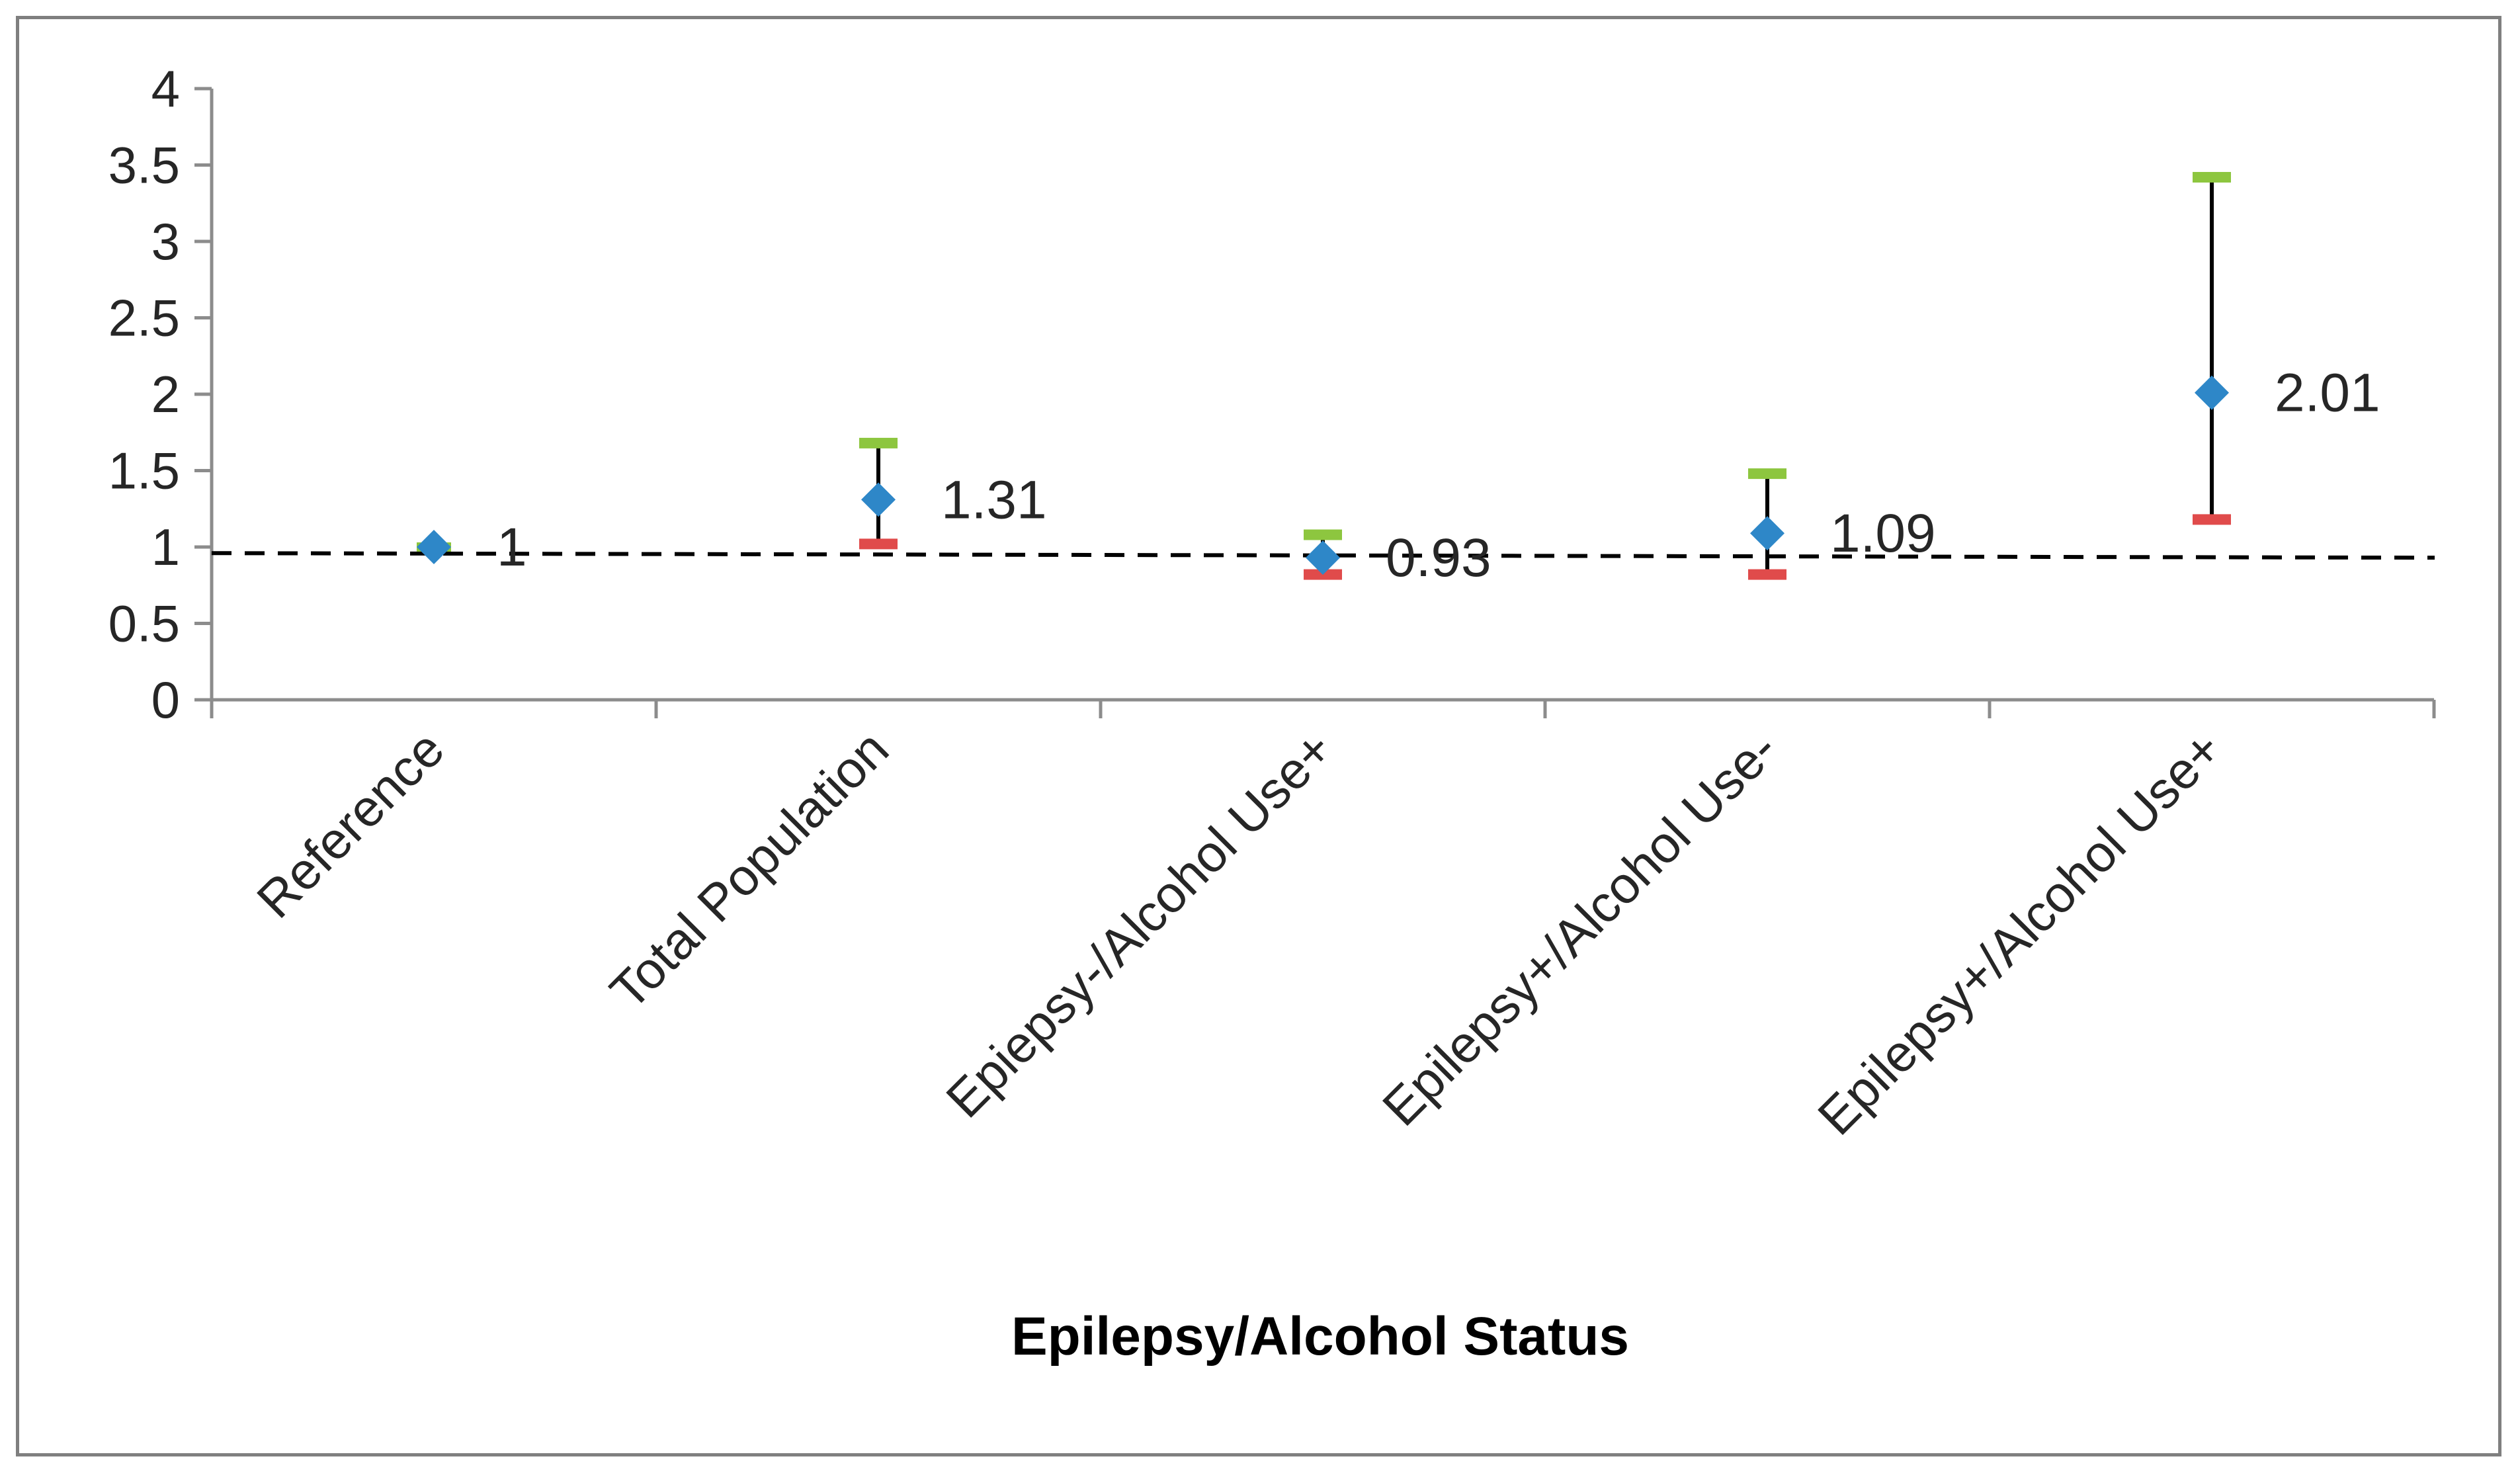 This screenshot has width=2520, height=1475. Describe the element at coordinates (144, 165) in the screenshot. I see `y-tick-label: 3.5` at that location.